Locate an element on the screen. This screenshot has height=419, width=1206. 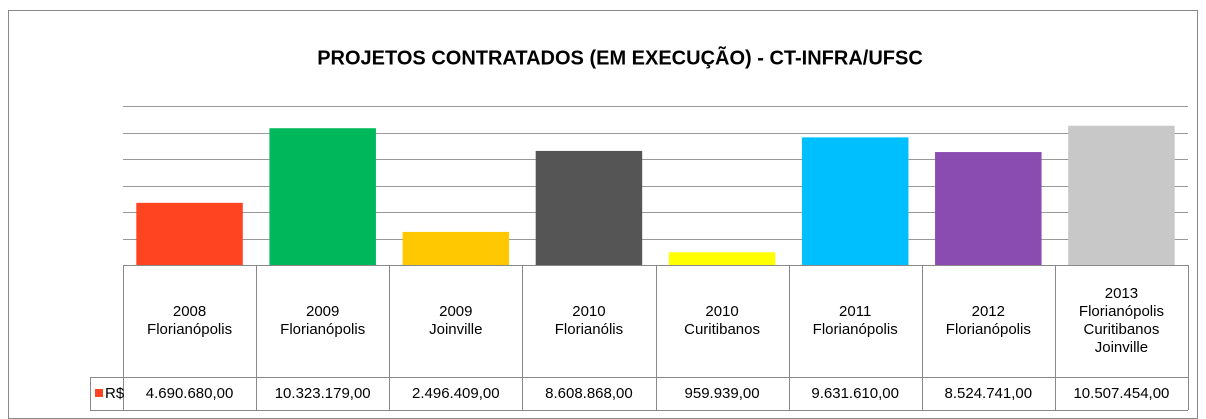
value-label: 10.323.179,00 is located at coordinates (323, 393).